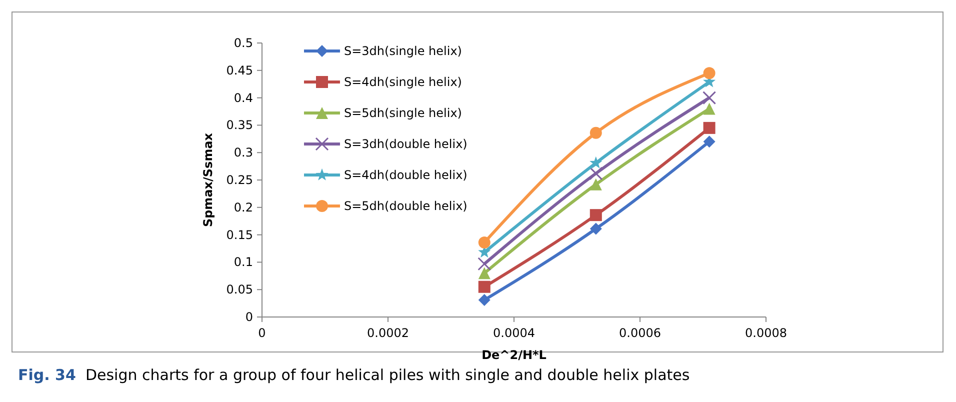  What do you see at coordinates (766, 333) in the screenshot?
I see `x-tick-label: 0.0008` at bounding box center [766, 333].